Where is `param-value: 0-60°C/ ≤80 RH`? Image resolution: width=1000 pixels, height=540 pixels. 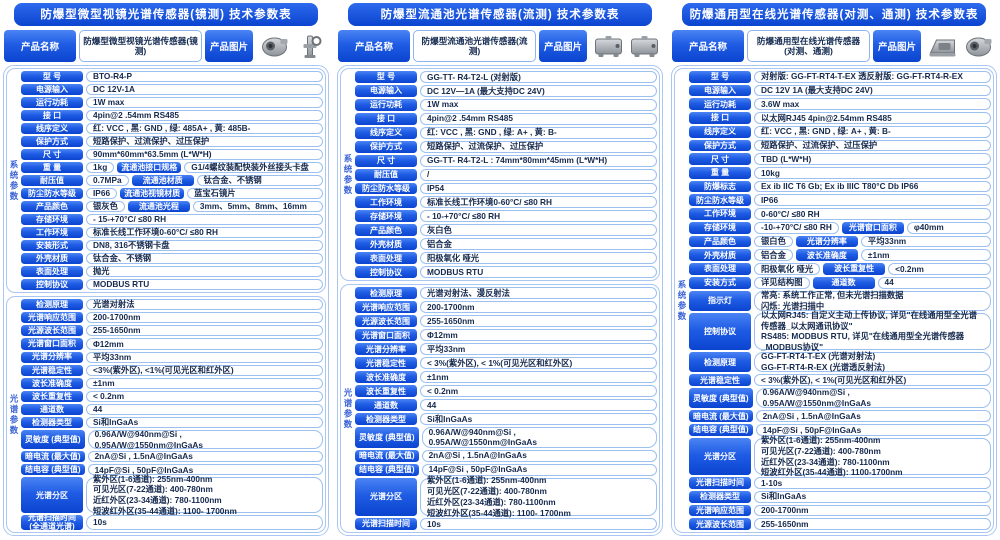
param-value: 0-60°C/ ≤80 RH is located at coordinates (872, 214).